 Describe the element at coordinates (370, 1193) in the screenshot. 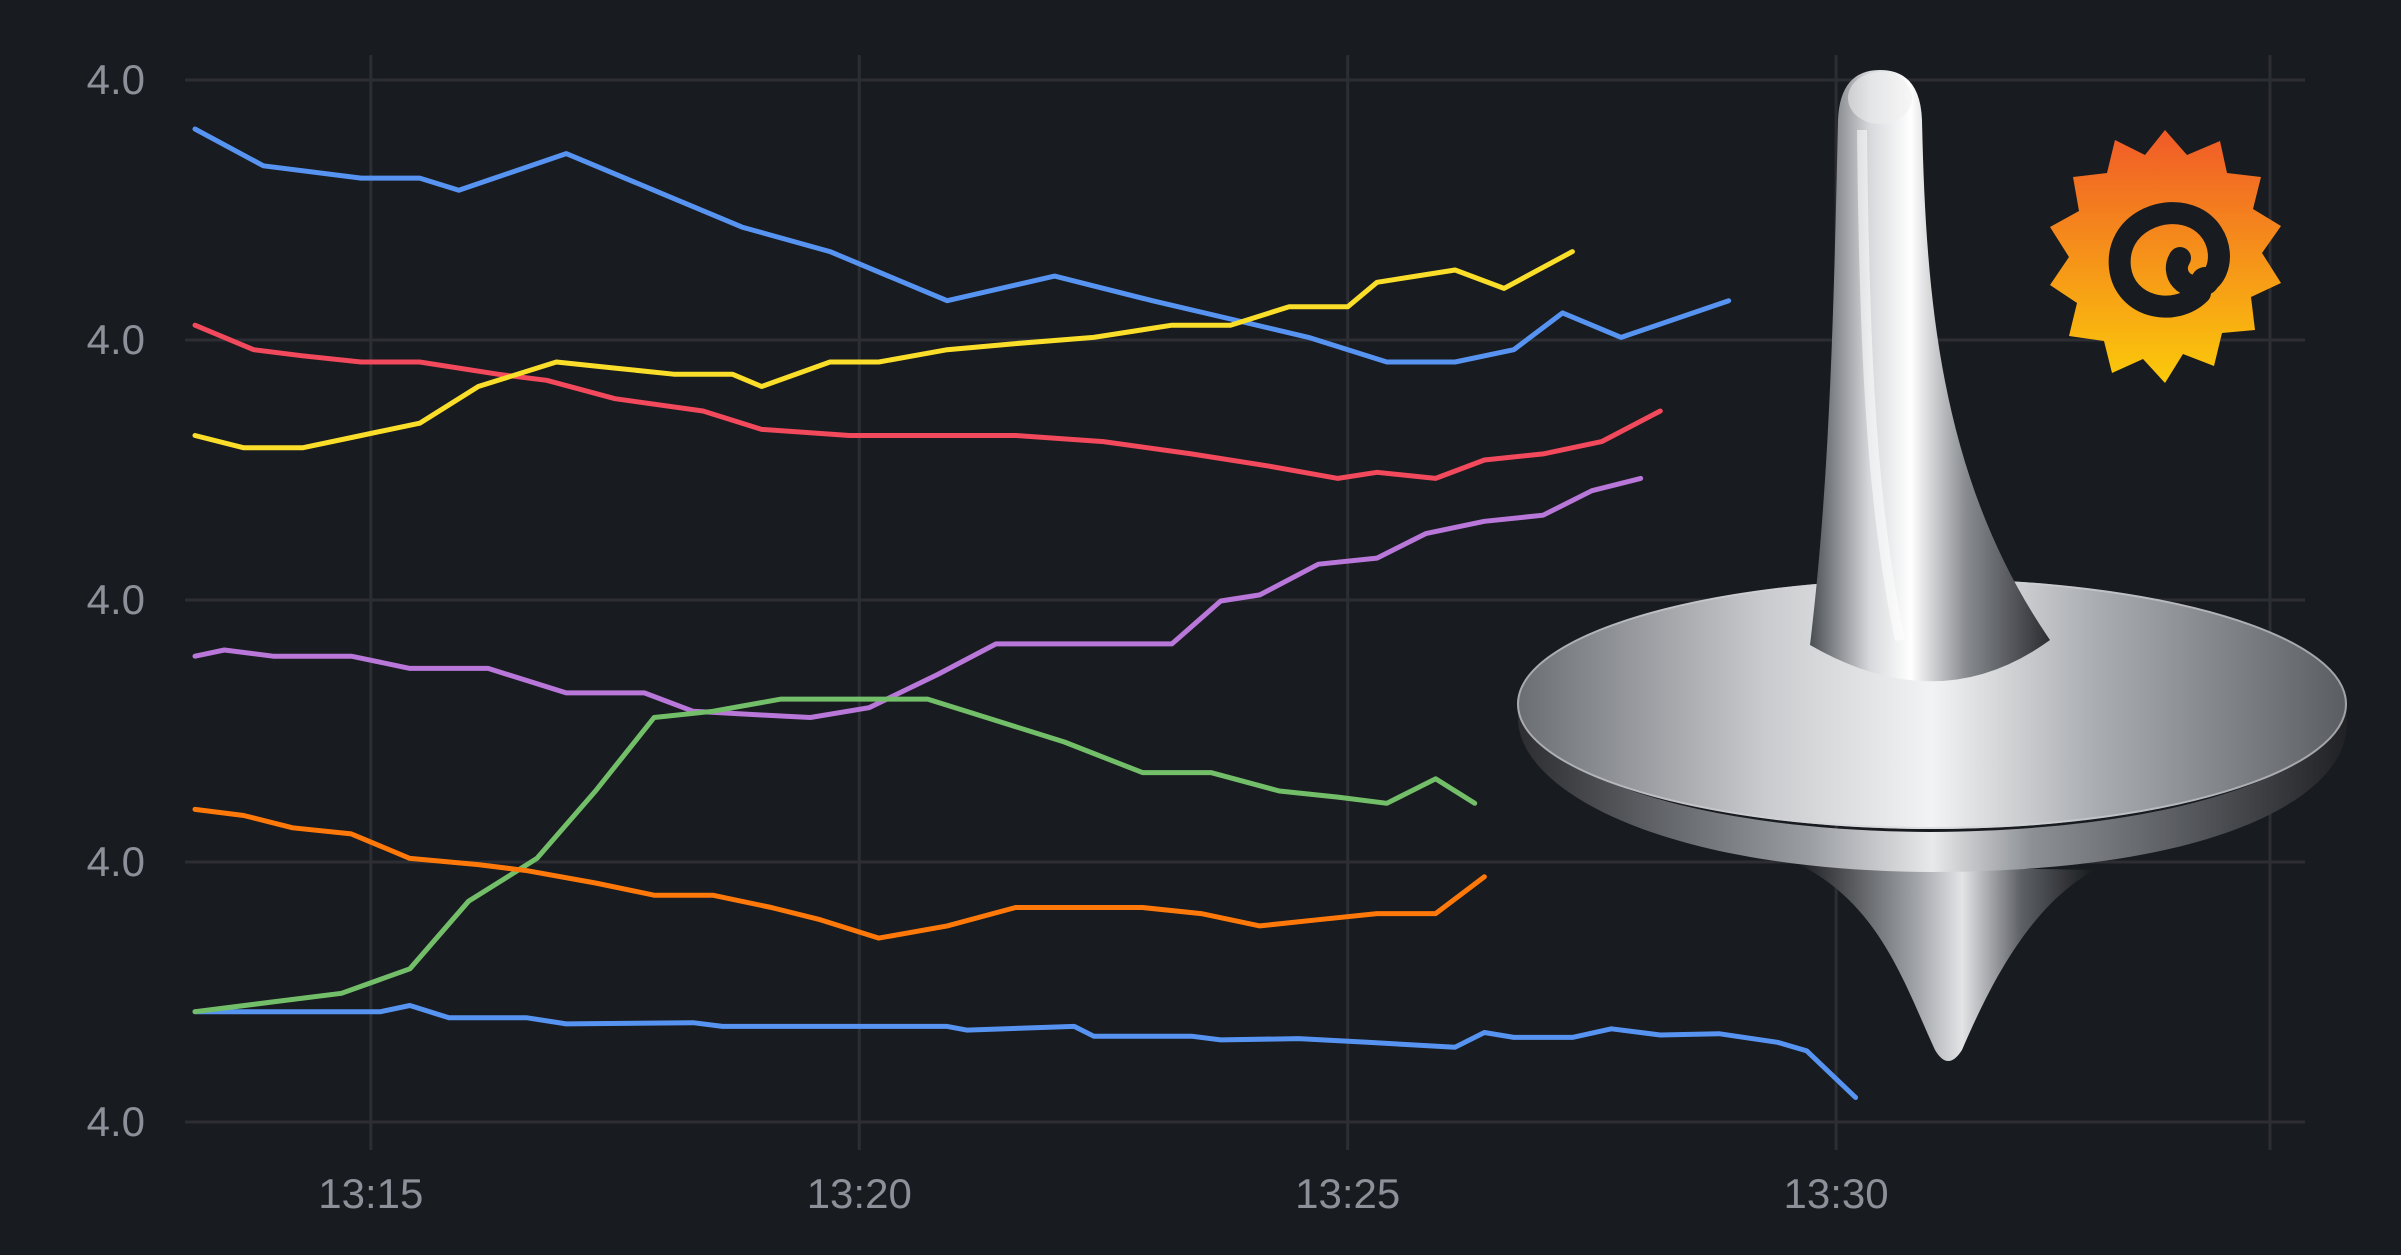

I see `x-tick-label: 13:15` at that location.